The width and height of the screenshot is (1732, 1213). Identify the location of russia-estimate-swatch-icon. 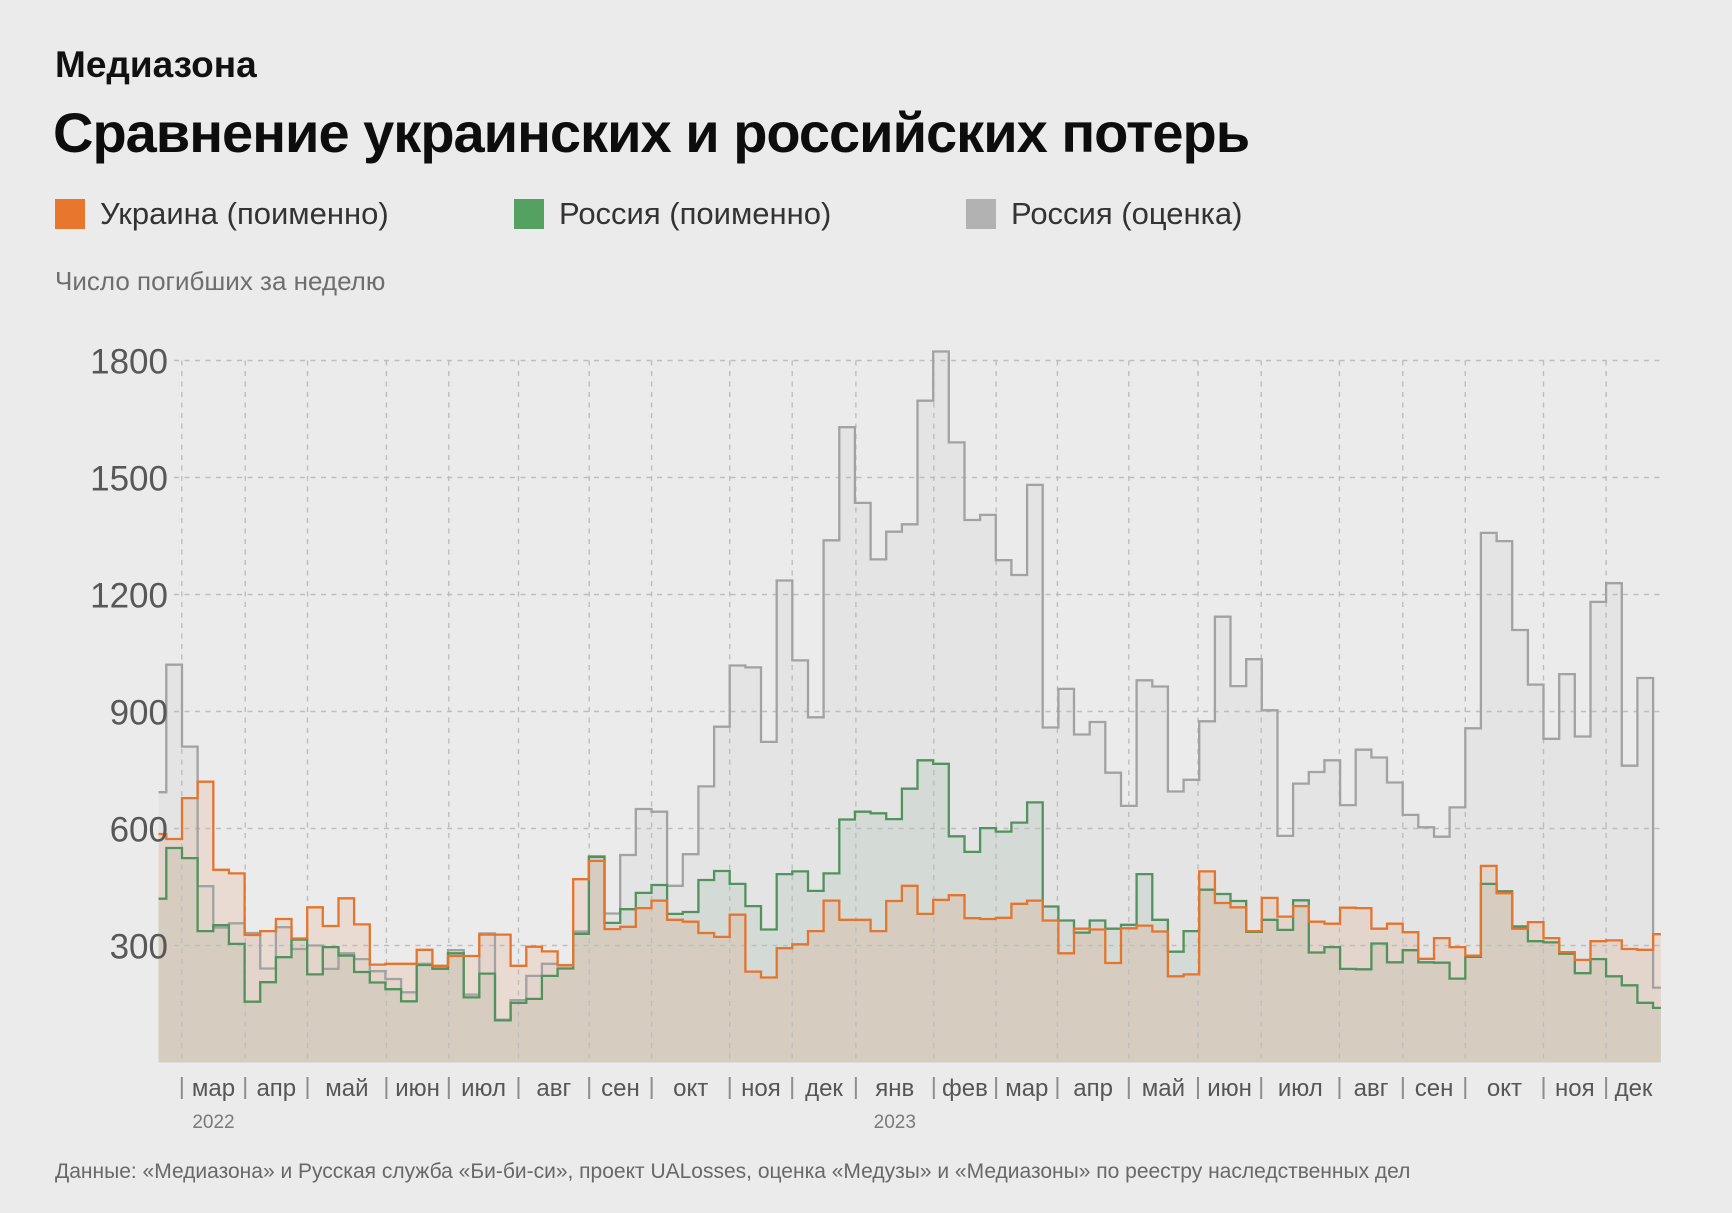
(981, 214).